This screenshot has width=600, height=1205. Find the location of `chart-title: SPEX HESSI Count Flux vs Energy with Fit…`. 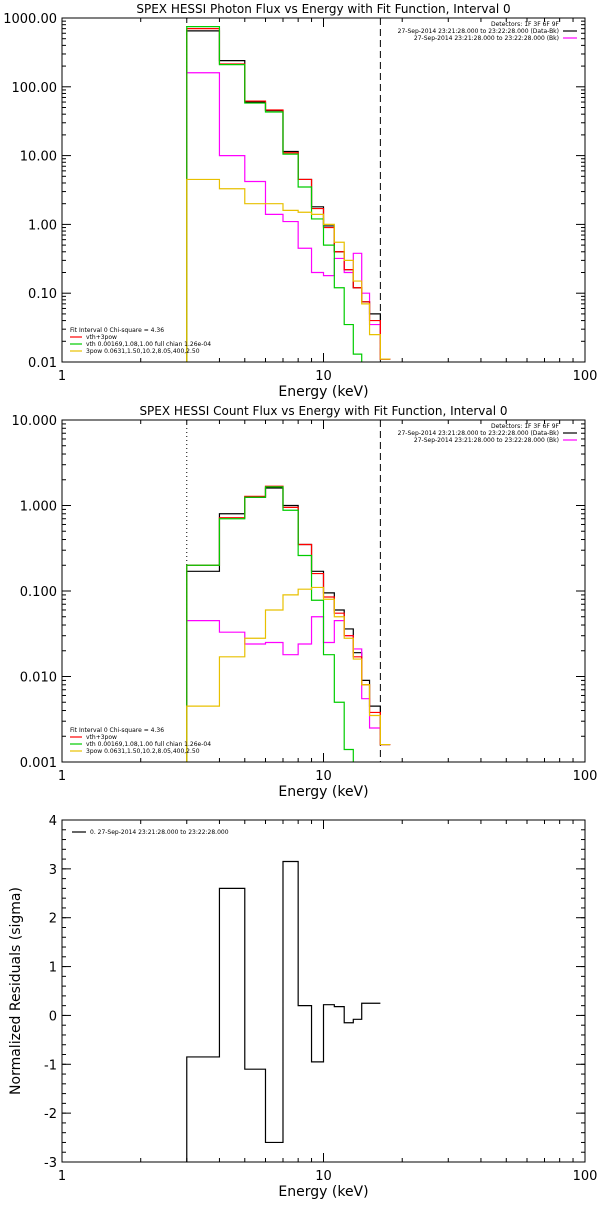

chart-title: SPEX HESSI Count Flux vs Energy with Fit… is located at coordinates (323, 411).